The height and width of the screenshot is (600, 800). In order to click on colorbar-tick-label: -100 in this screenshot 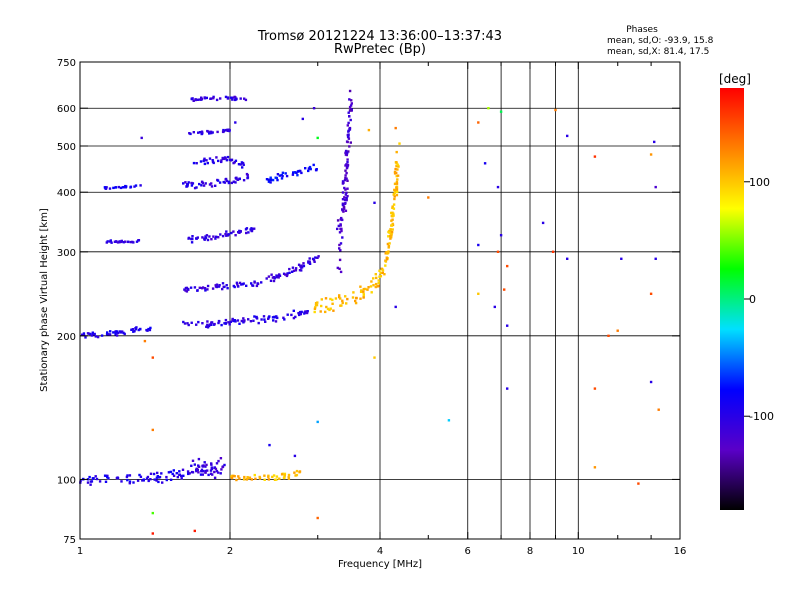, I will do `click(761, 416)`.